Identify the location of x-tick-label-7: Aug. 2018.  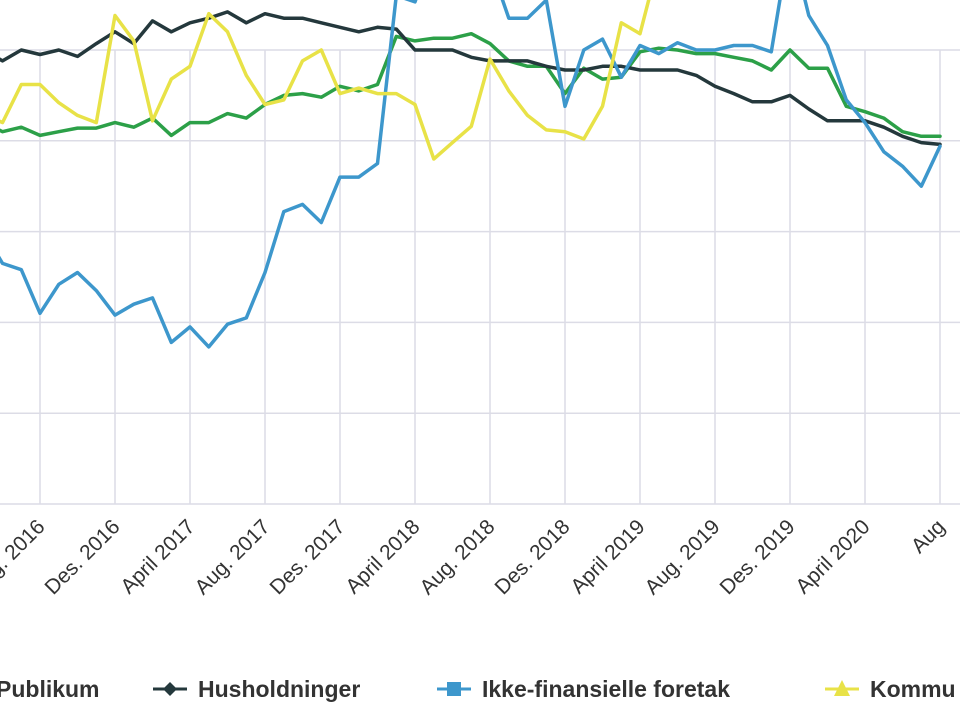
(458, 557).